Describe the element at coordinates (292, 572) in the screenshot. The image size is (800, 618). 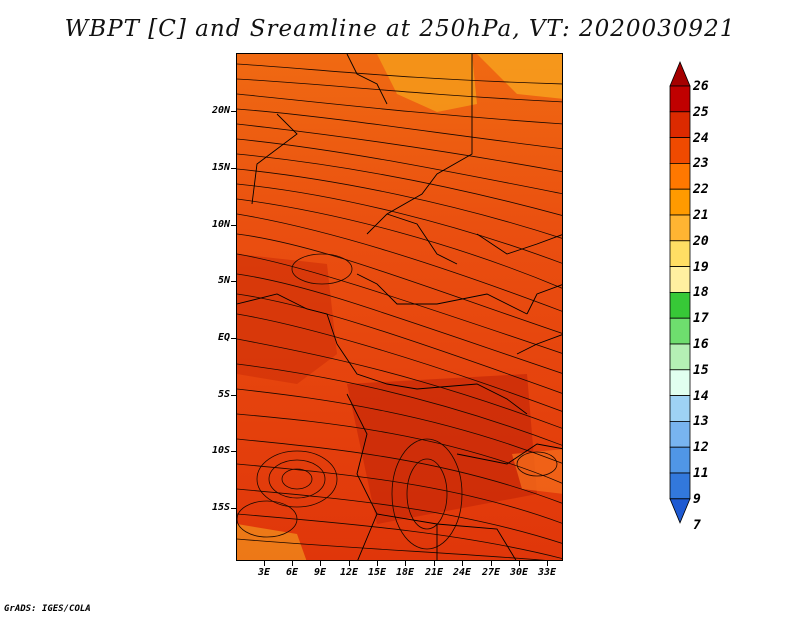
I see `lon-label: 6E` at that location.